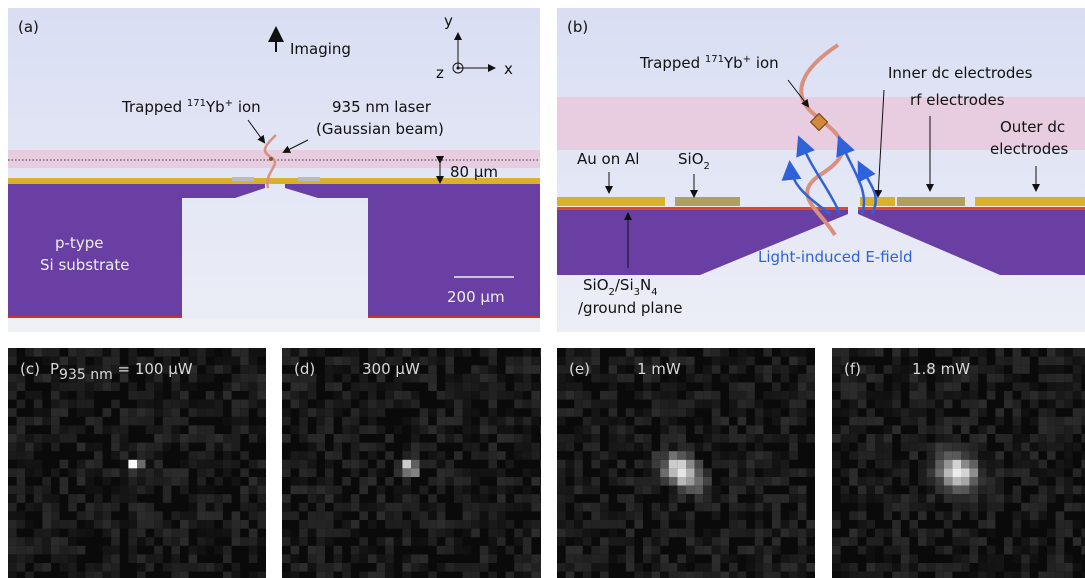  What do you see at coordinates (440, 73) in the screenshot?
I see `axis-label: z` at bounding box center [440, 73].